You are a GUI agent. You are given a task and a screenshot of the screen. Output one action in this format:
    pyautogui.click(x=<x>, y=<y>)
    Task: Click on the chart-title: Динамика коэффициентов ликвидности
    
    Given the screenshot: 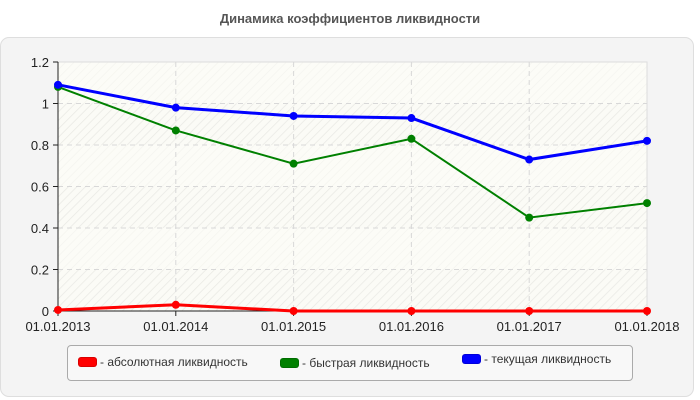 What is the action you would take?
    pyautogui.click(x=350, y=18)
    